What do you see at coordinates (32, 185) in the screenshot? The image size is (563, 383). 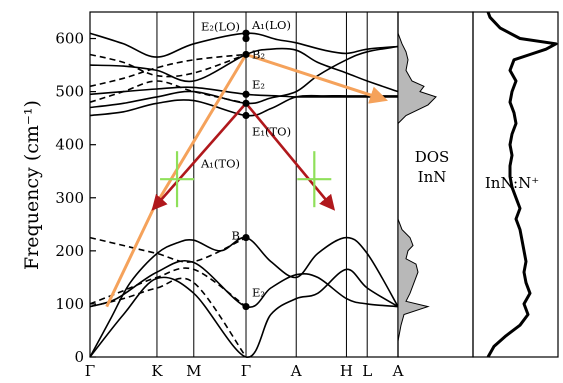 I see `y-axis-label: Frequency (cm⁻¹)` at bounding box center [32, 185].